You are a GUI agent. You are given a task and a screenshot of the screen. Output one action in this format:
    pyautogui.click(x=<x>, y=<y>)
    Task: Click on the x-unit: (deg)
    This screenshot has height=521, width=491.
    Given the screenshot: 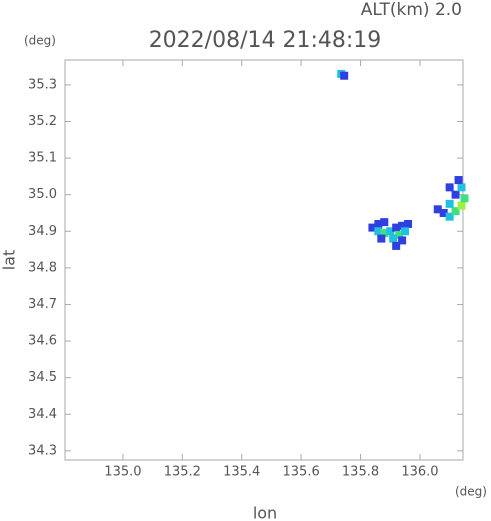 What is the action you would take?
    pyautogui.click(x=471, y=492)
    